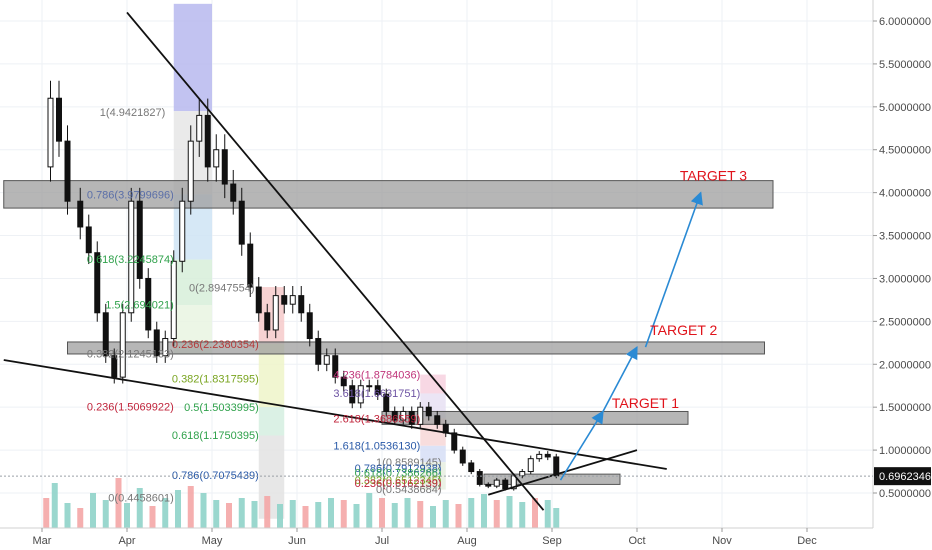 The height and width of the screenshot is (550, 932). Describe the element at coordinates (905, 477) in the screenshot. I see `current-price-label: 0.6962346` at that location.